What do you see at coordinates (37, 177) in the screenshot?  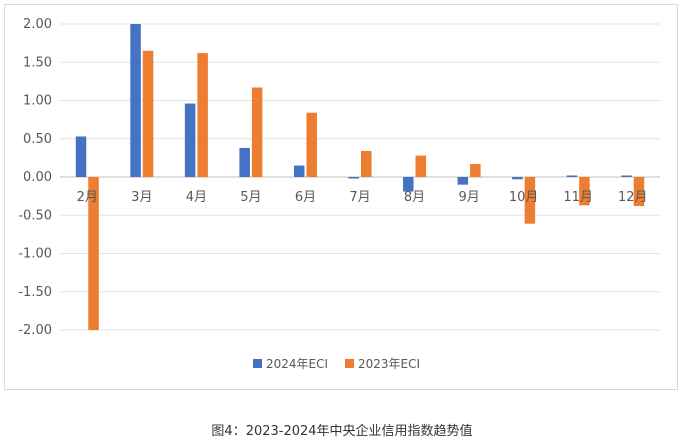 I see `y-tick-label: 0.00` at bounding box center [37, 177].